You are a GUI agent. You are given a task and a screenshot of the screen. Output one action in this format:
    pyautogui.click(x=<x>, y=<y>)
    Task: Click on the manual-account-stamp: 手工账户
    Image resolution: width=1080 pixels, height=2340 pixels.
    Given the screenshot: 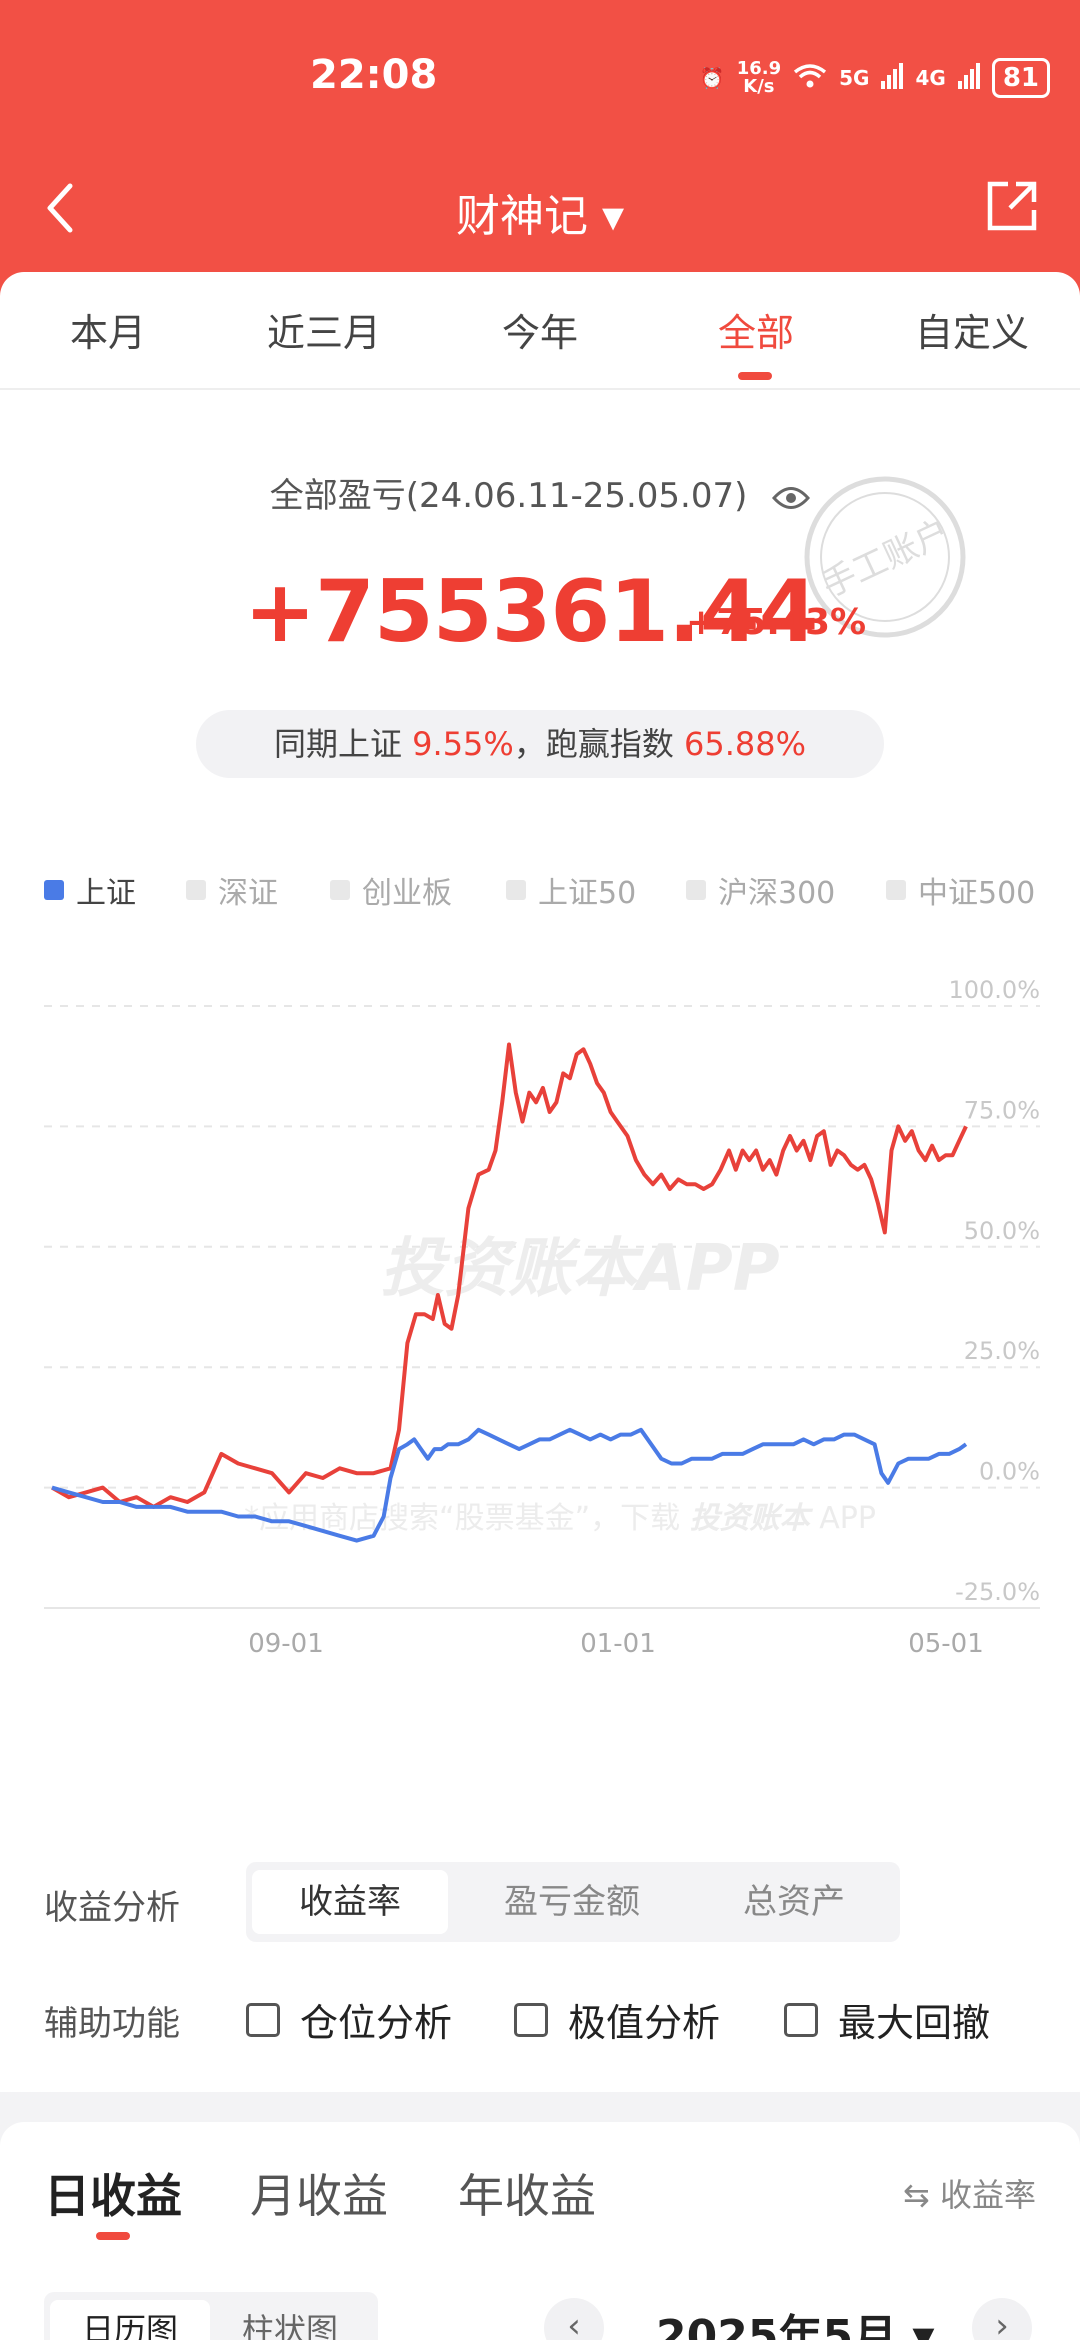 What is the action you would take?
    pyautogui.click(x=885, y=557)
    